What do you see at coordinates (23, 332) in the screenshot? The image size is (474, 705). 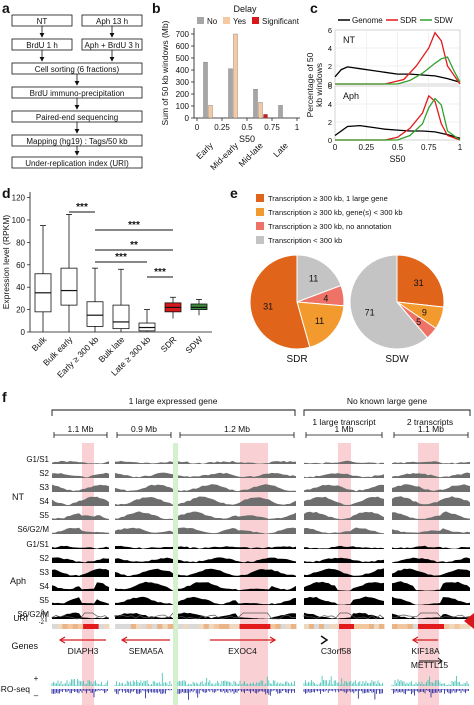 I see `y-tick-label: 0` at bounding box center [23, 332].